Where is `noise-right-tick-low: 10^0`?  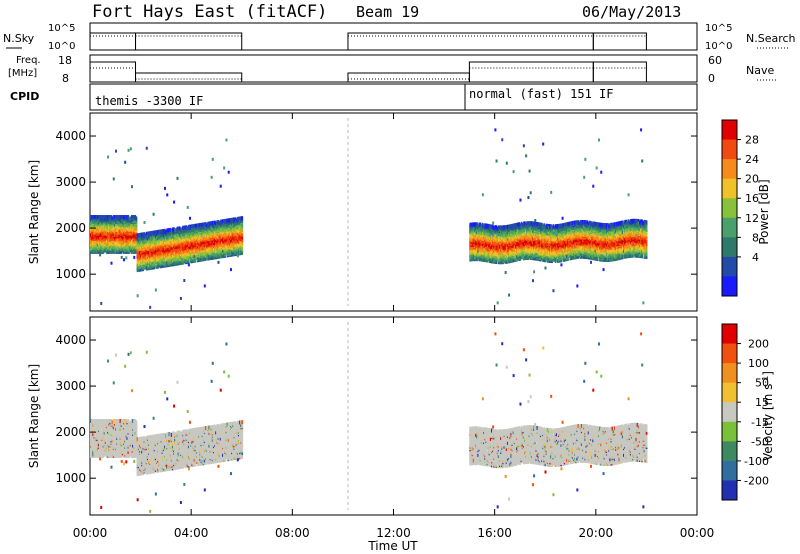
noise-right-tick-low: 10^0 is located at coordinates (718, 46).